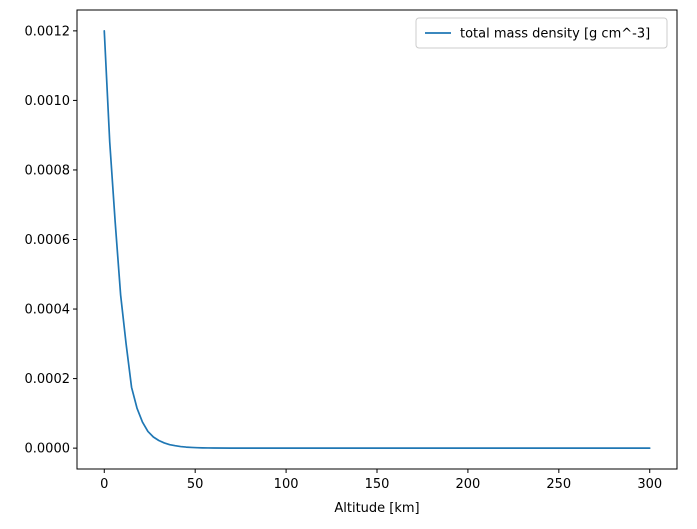 The width and height of the screenshot is (697, 529). I want to click on x-axis-ticks: 0 50 100 150 200 250 300, so click(381, 480).